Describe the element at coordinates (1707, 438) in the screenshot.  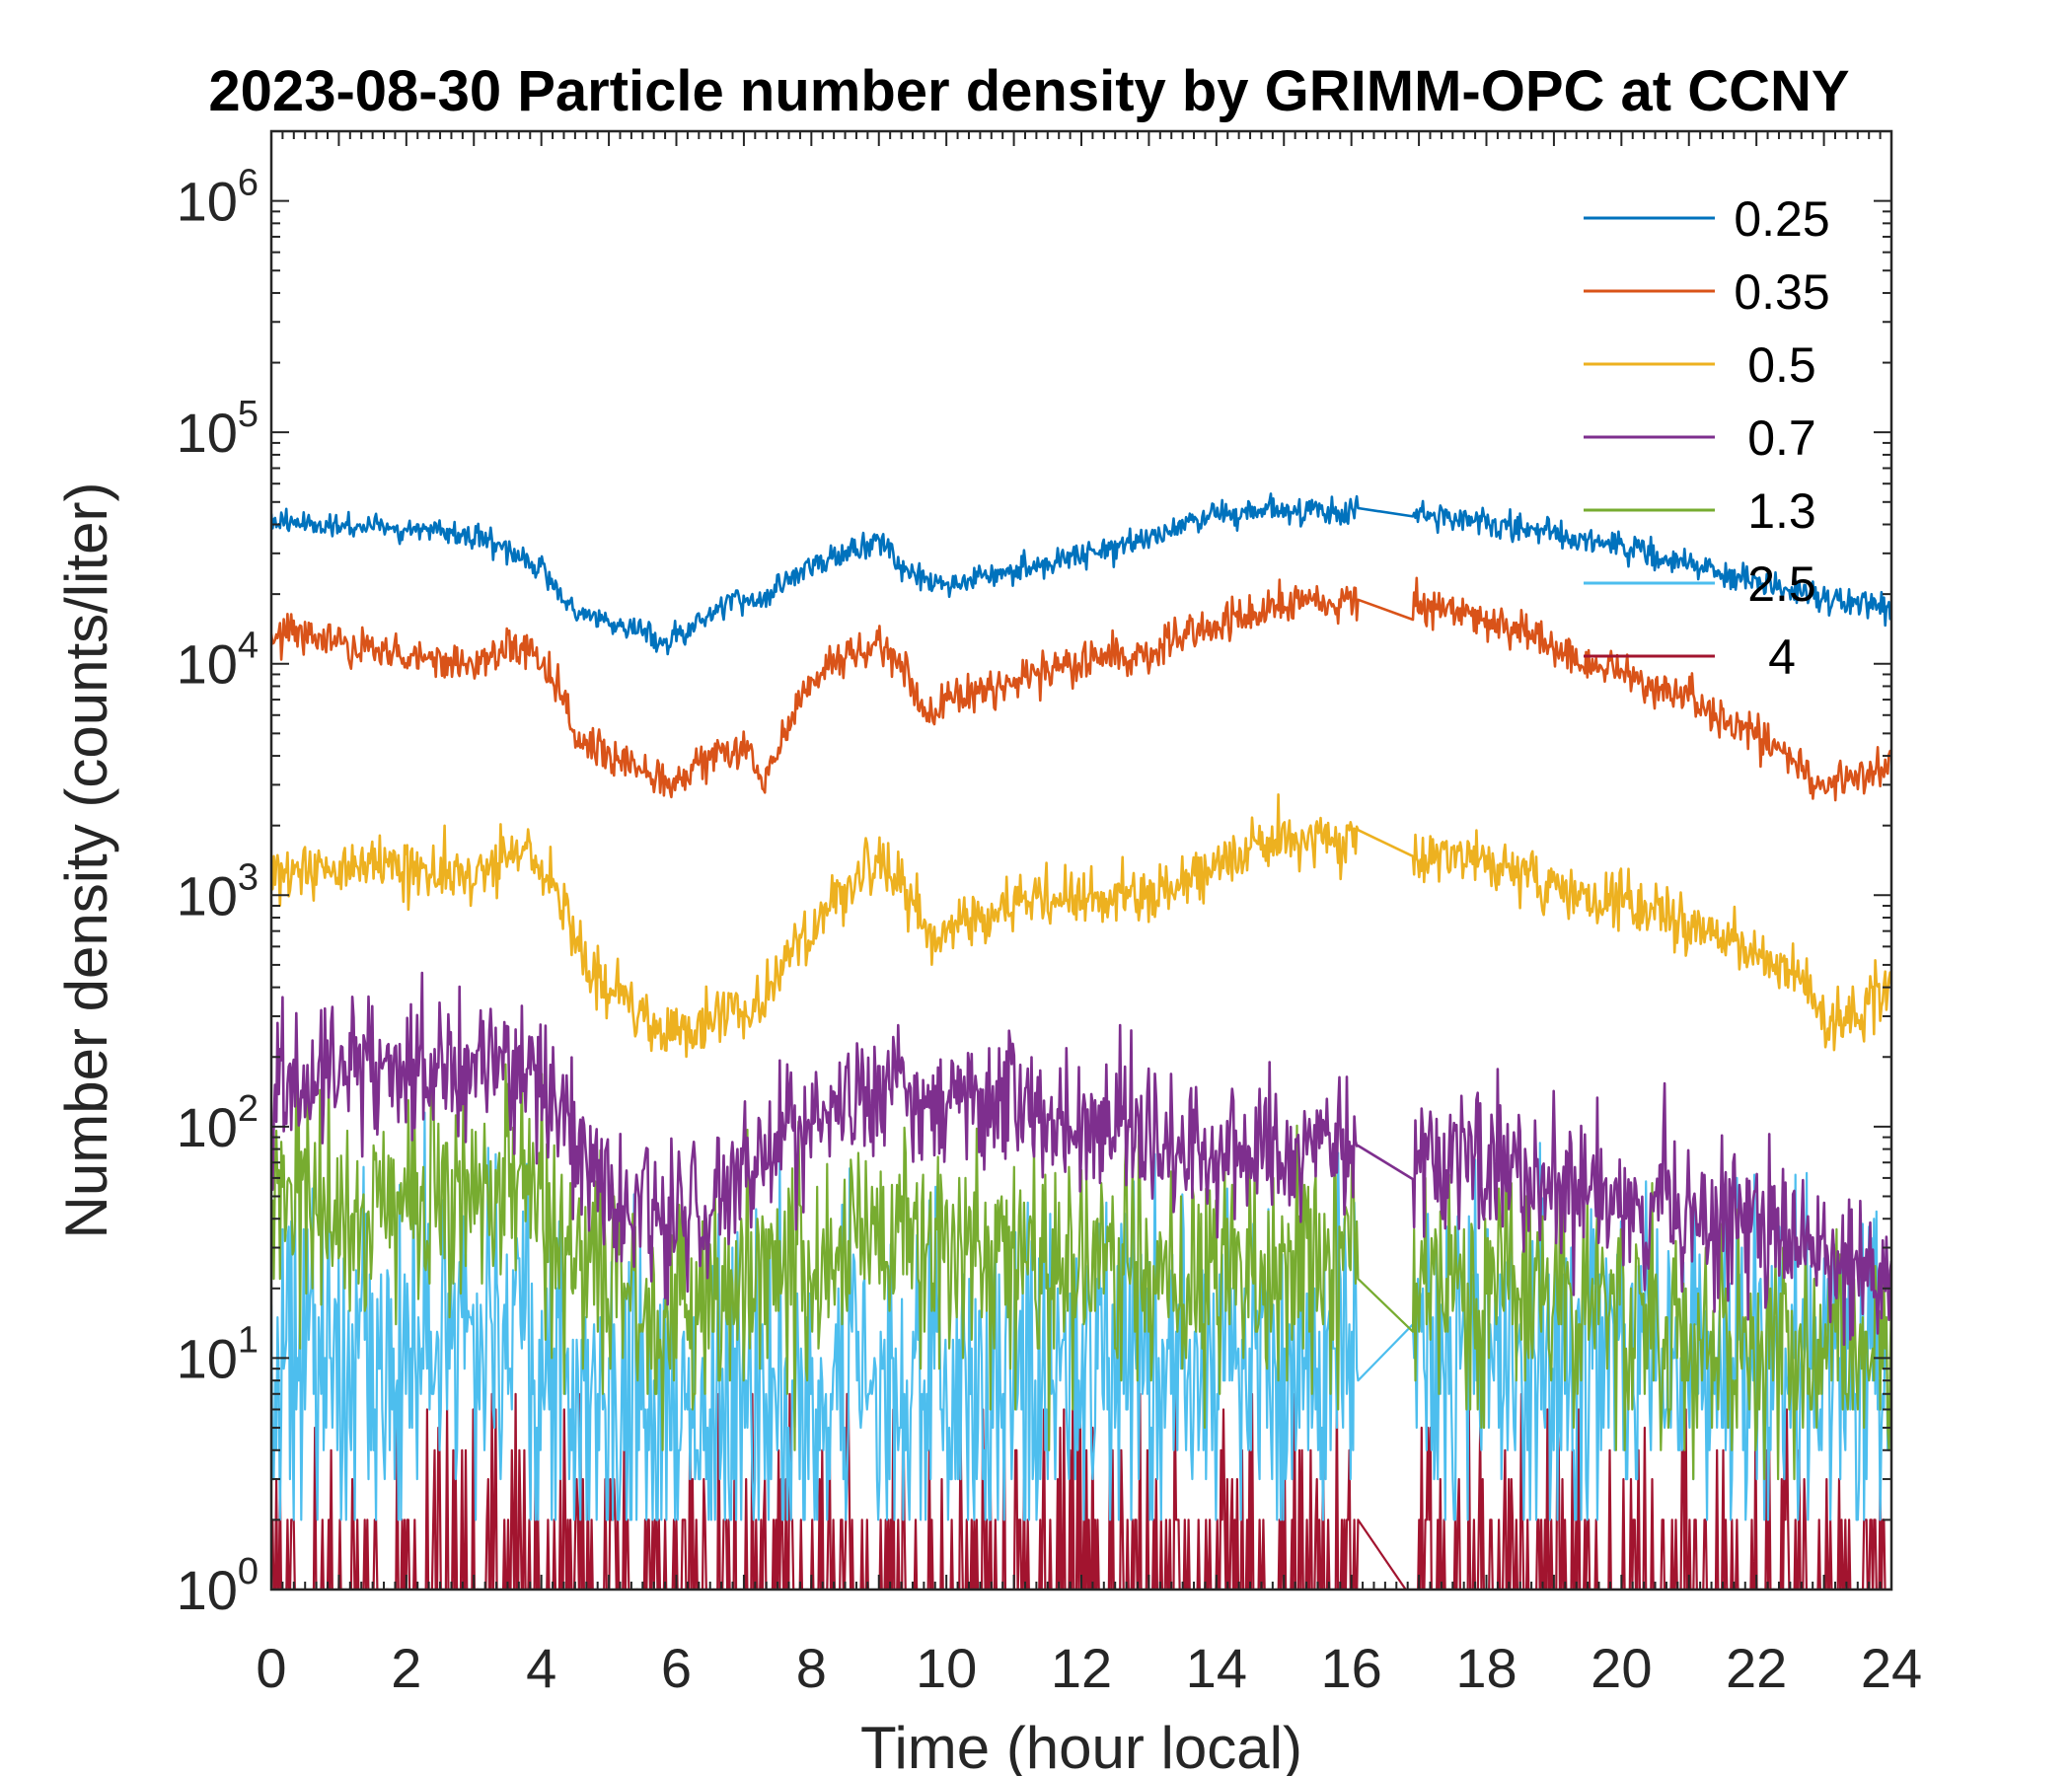
I see `legend: 0.25 0.35 0.5 0.7 1.3 2.5 4` at that location.